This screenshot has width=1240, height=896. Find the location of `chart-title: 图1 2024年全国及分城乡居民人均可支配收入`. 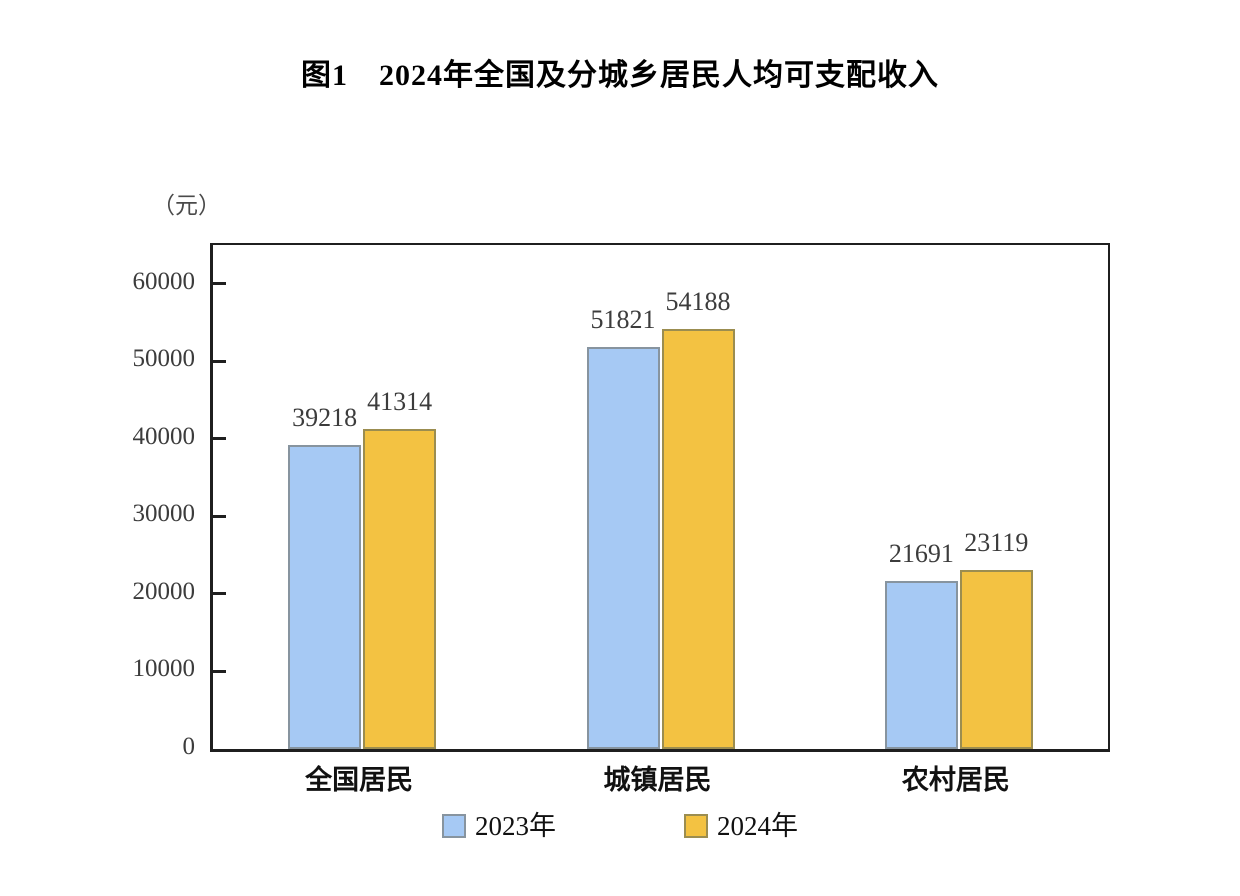

chart-title: 图1 2024年全国及分城乡居民人均可支配收入 is located at coordinates (620, 75).